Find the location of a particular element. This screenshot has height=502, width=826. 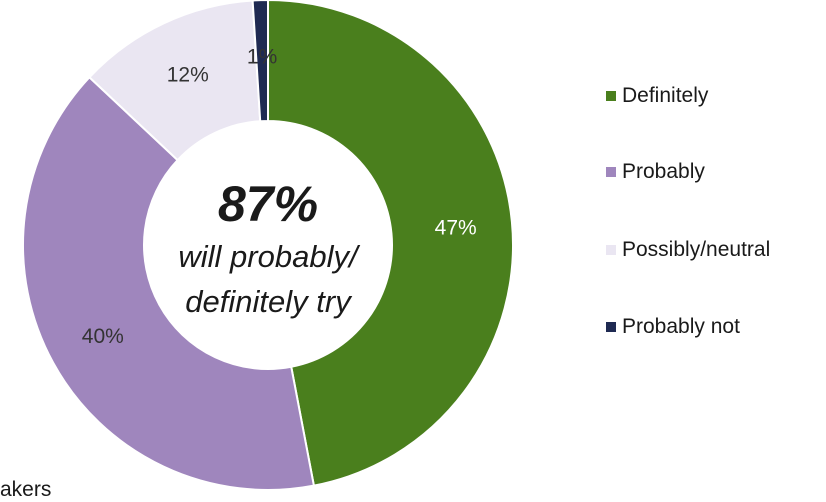

legend-swatch-probably is located at coordinates (611, 172).